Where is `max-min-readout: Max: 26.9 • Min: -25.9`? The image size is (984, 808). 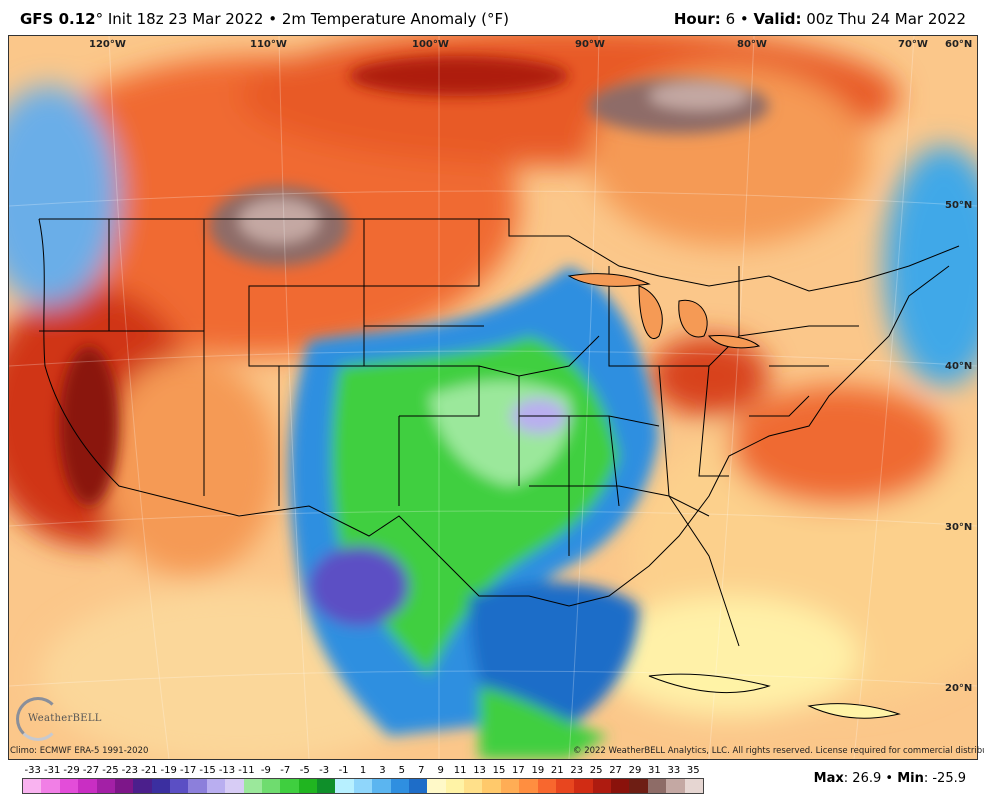 max-min-readout: Max: 26.9 • Min: -25.9 is located at coordinates (890, 778).